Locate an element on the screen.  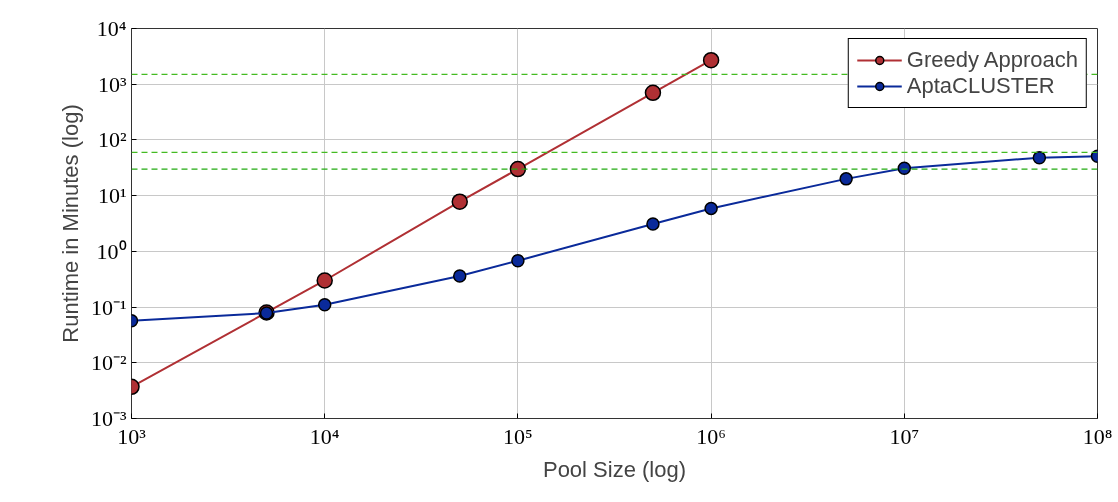
y-tick-label: 10⁻¹ is located at coordinates (108, 307).